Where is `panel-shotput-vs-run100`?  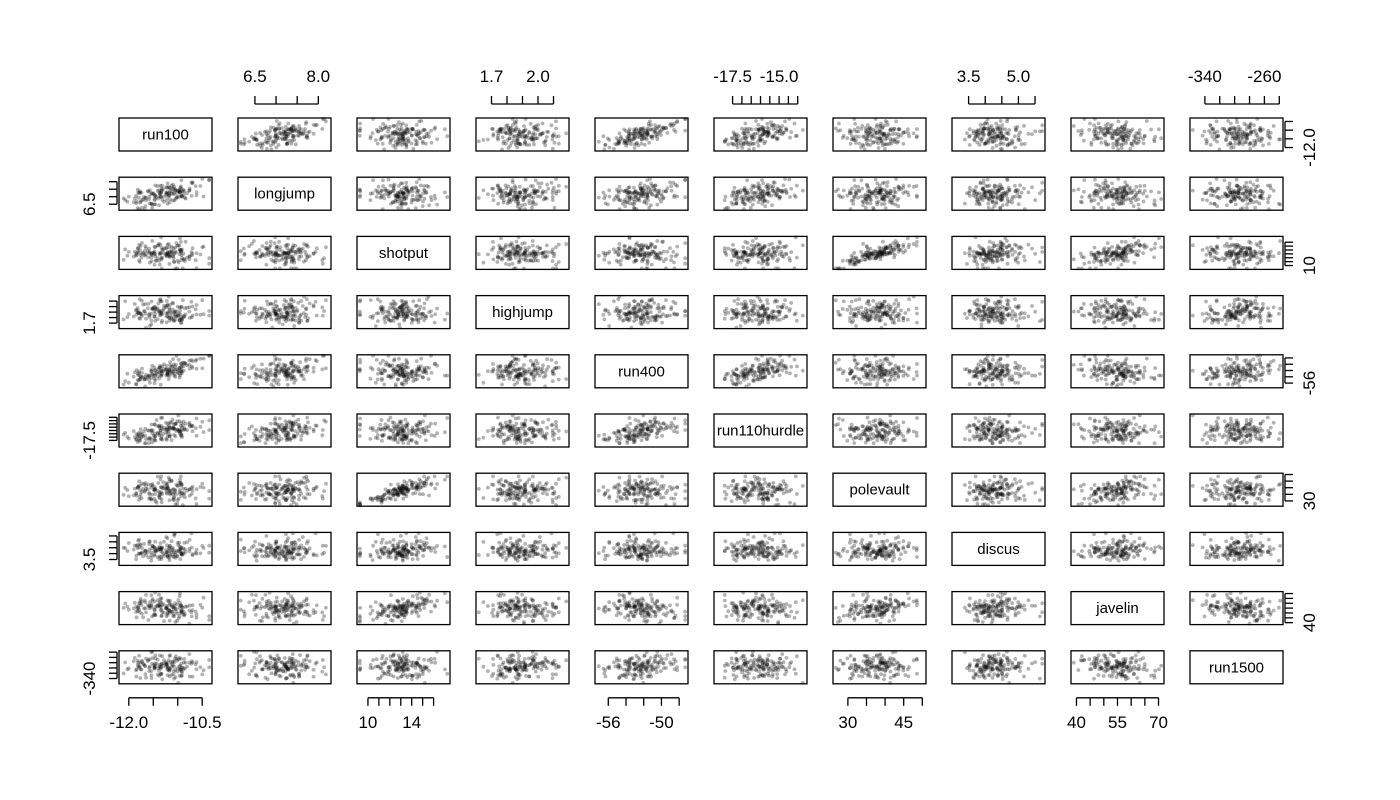
panel-shotput-vs-run100 is located at coordinates (165, 253).